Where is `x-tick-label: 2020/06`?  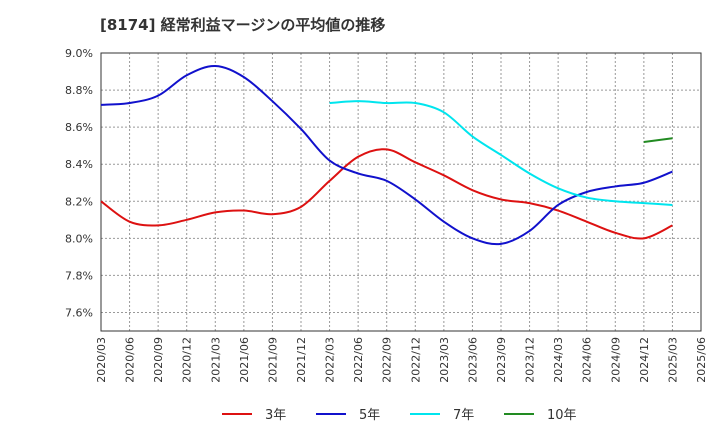
x-tick-label: 2020/06 is located at coordinates (130, 360).